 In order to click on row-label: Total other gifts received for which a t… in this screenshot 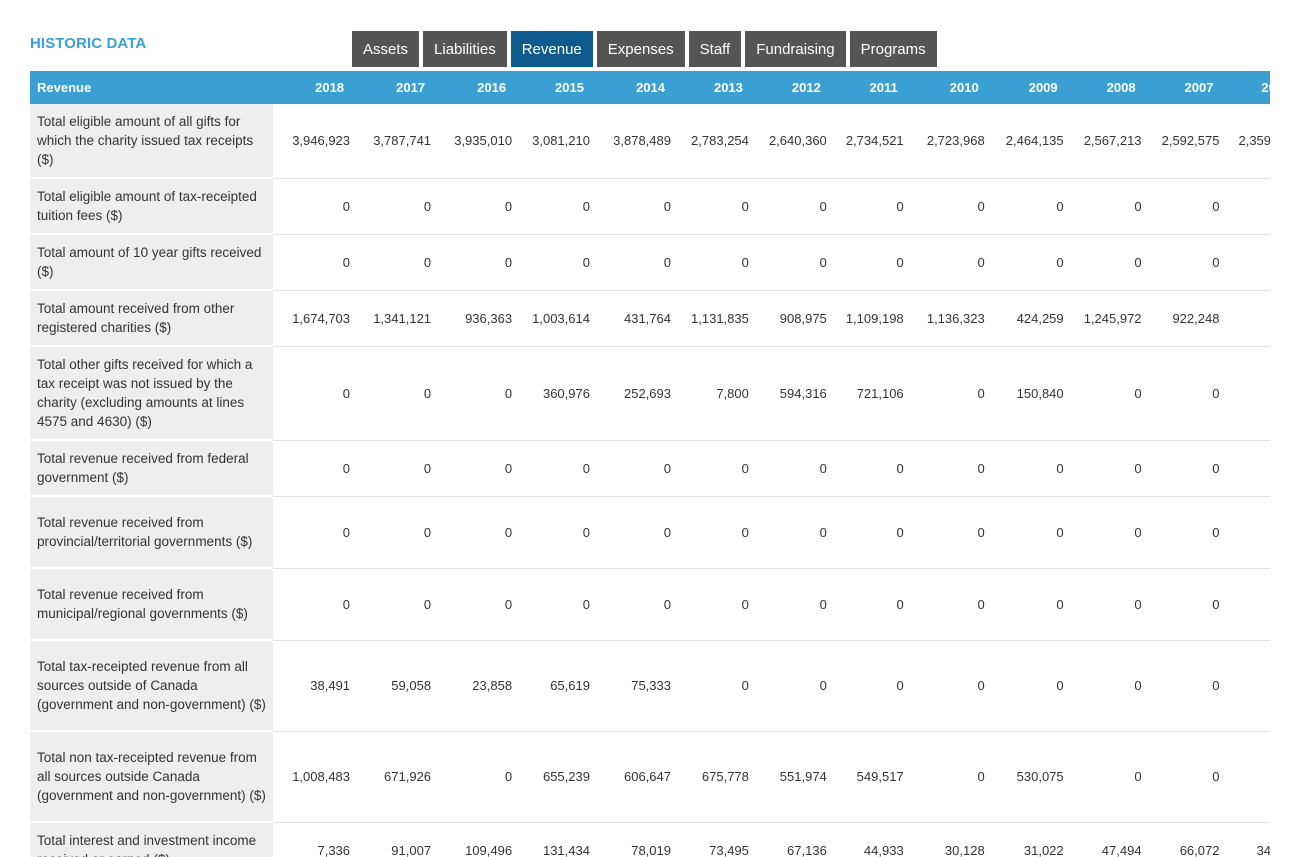, I will do `click(152, 393)`.